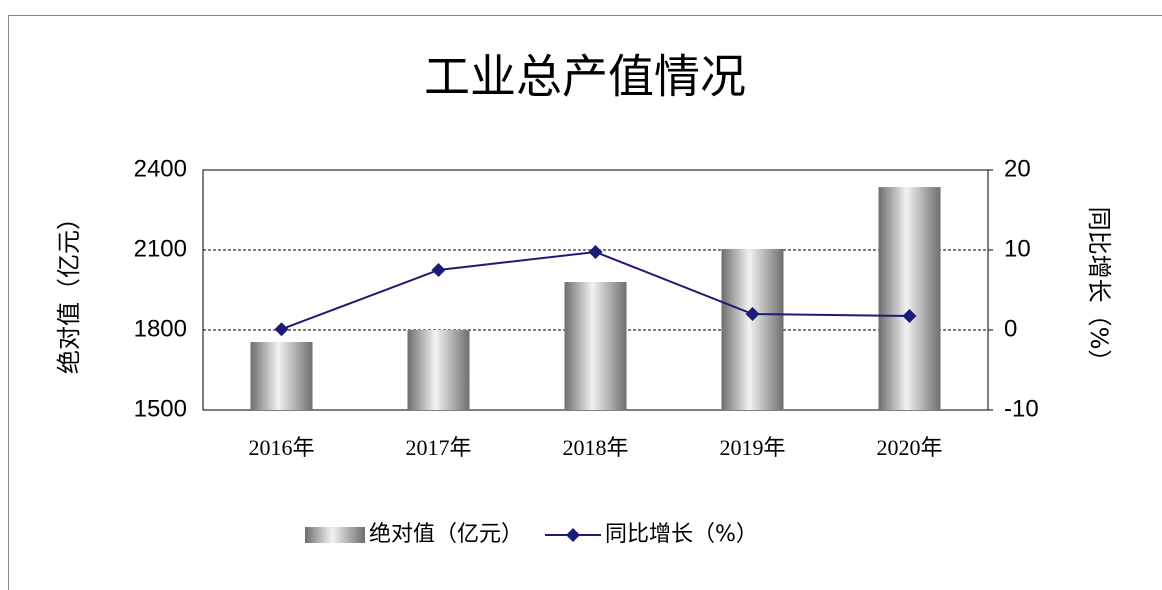 This screenshot has width=1162, height=590. I want to click on y2-tick-label: 0, so click(1010, 328).